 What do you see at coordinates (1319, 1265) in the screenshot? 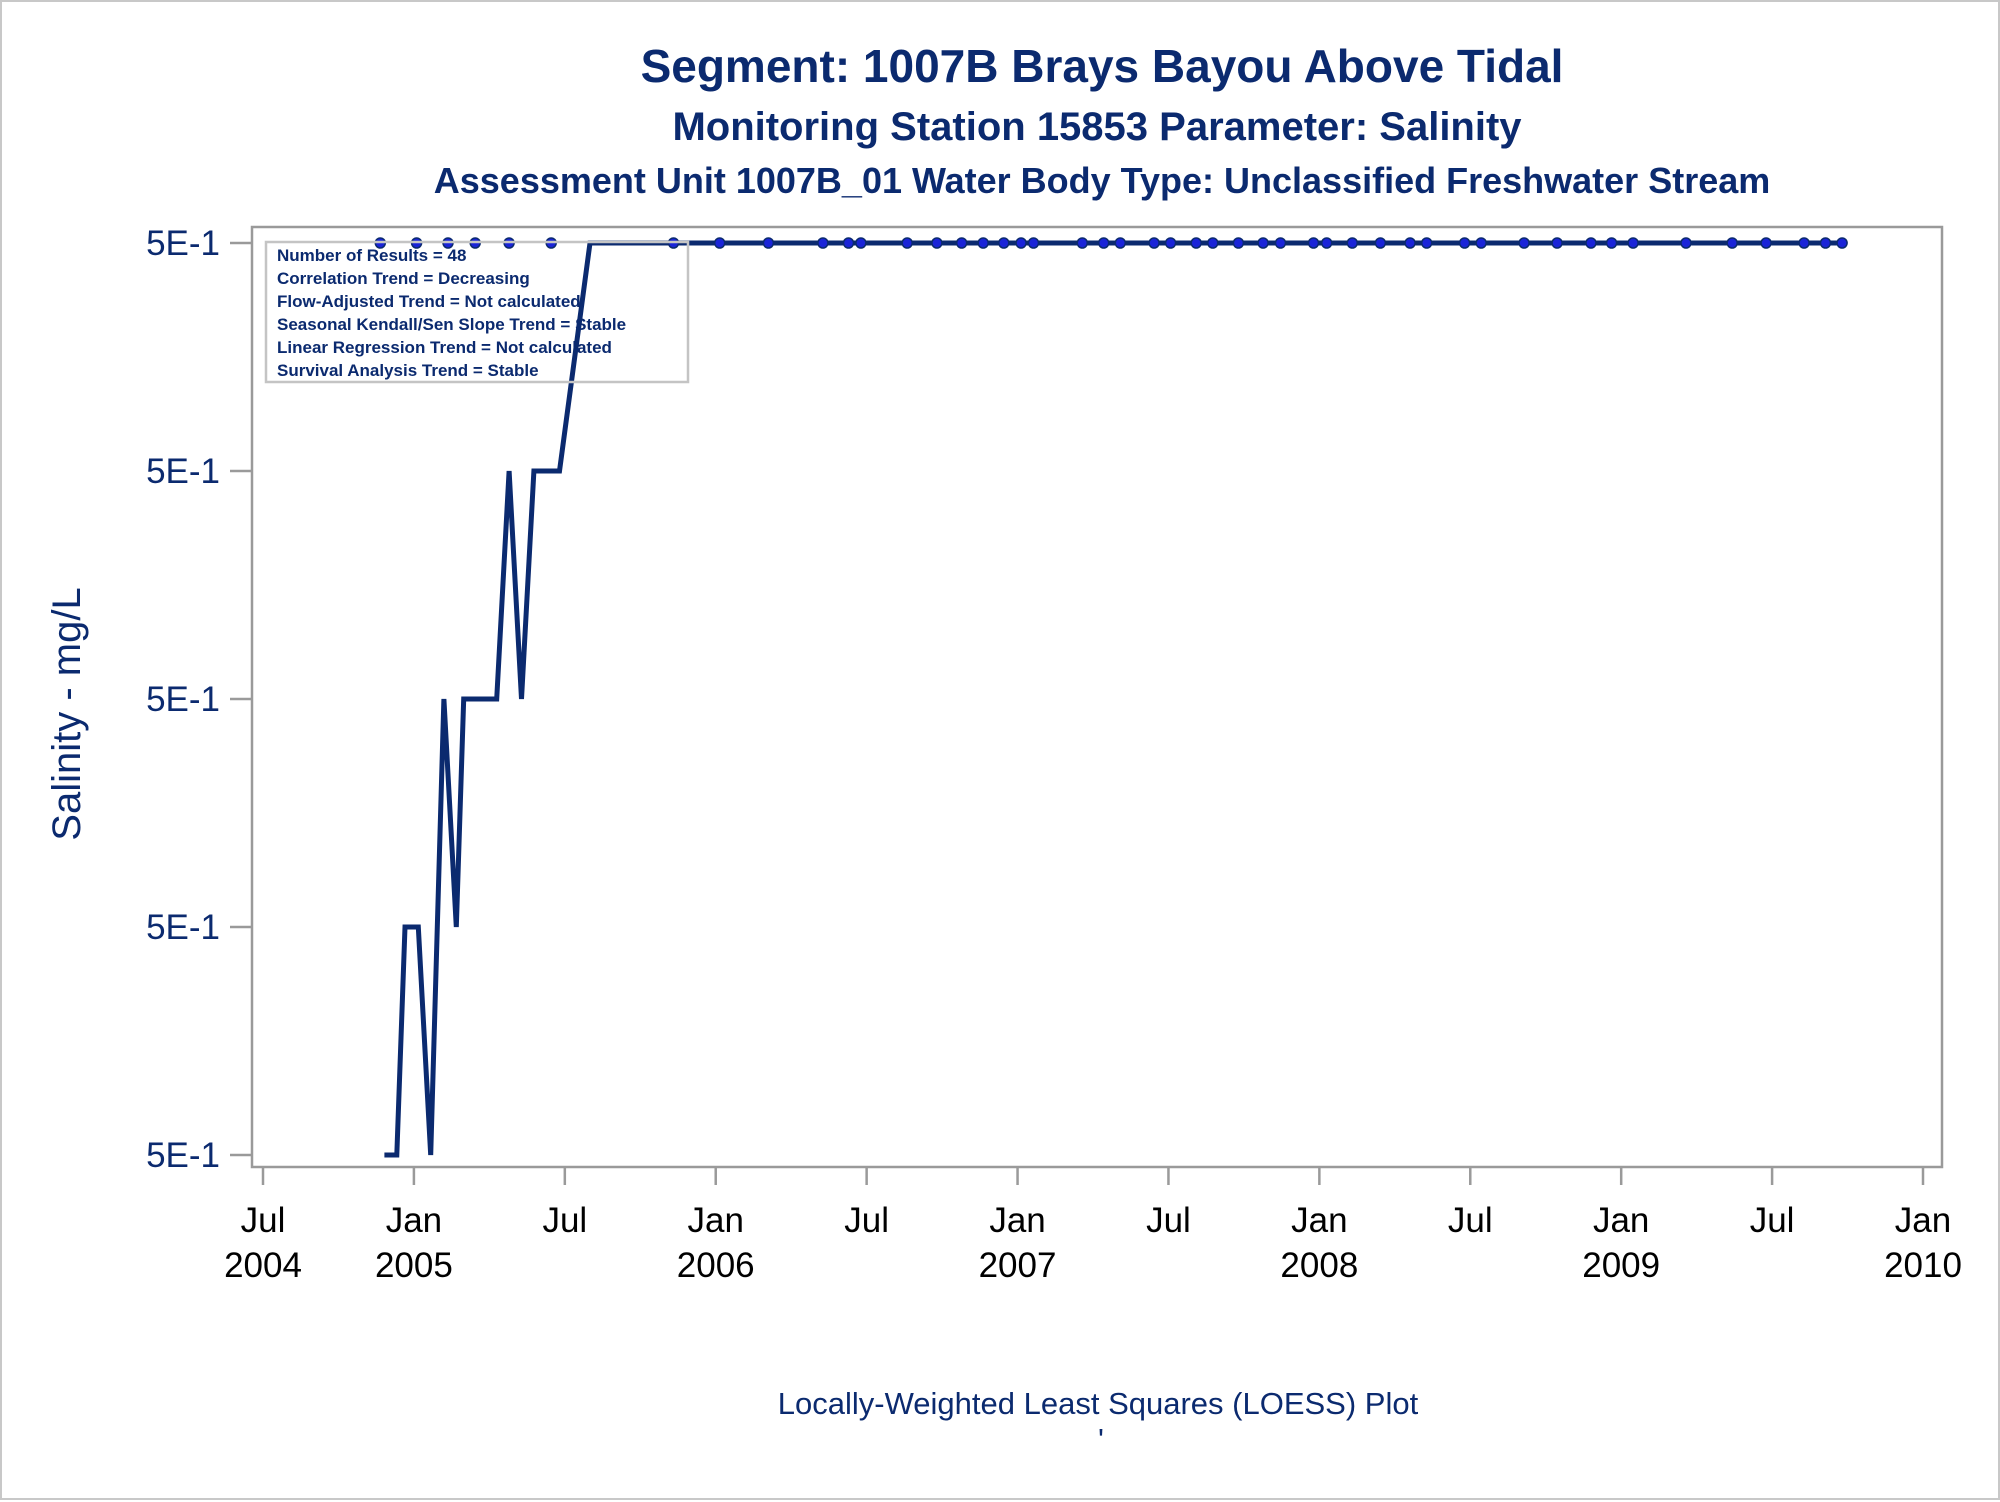
I see `x-tick-year: 2008` at bounding box center [1319, 1265].